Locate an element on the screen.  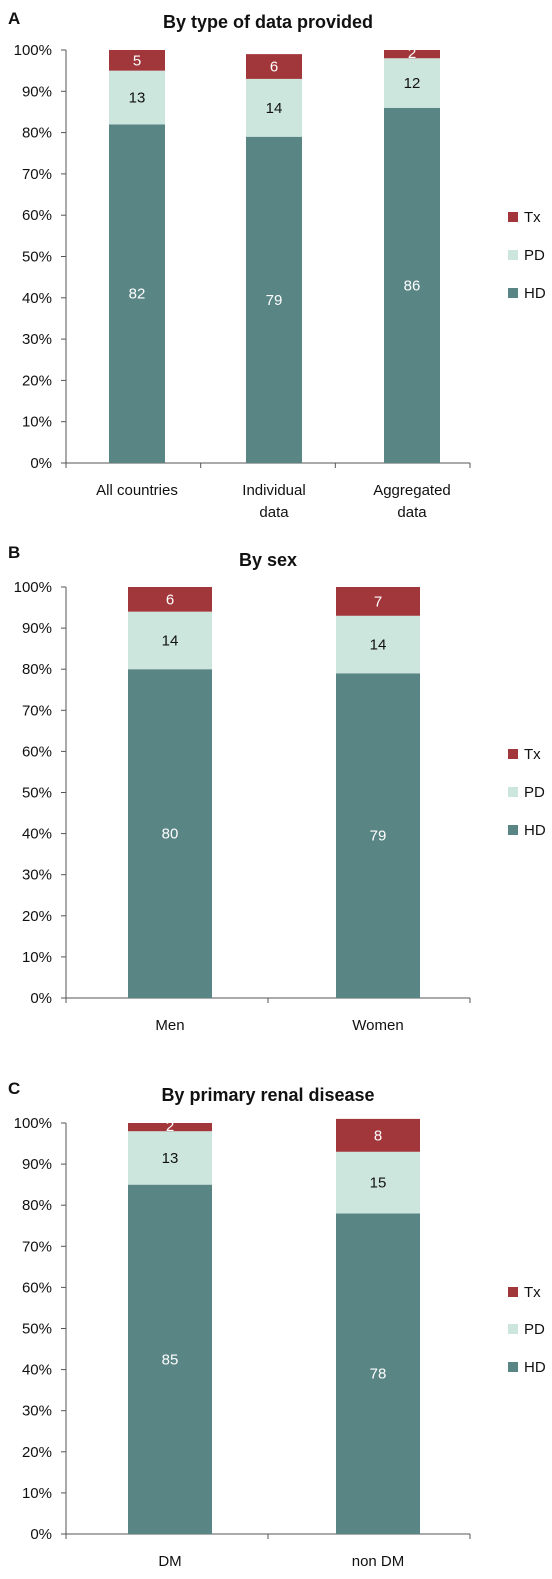
category-label: All countries is located at coordinates (137, 490).